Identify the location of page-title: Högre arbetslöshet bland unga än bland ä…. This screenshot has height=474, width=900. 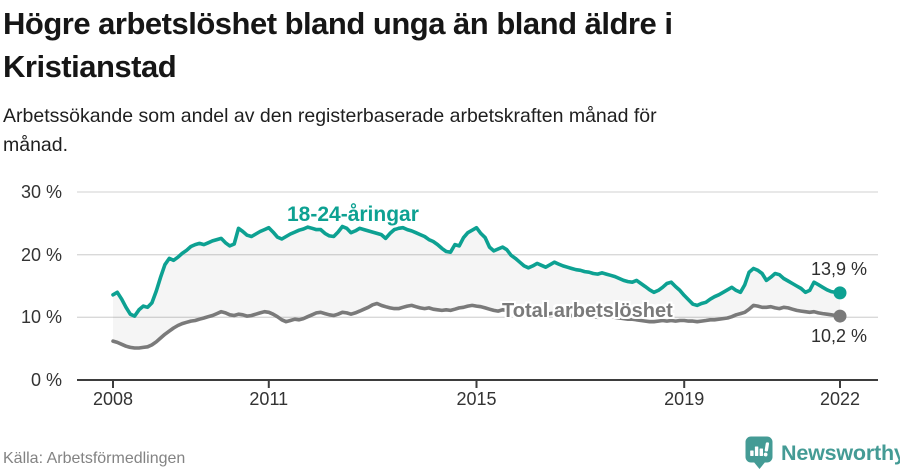
(338, 45).